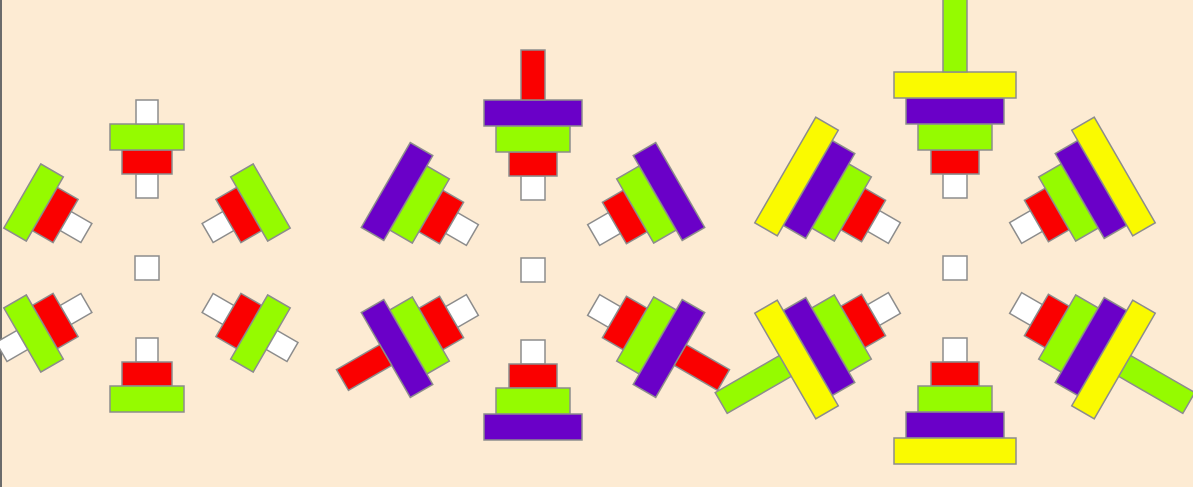 Image resolution: width=1193 pixels, height=487 pixels. Describe the element at coordinates (1, 243) in the screenshot. I see `left-edge-line` at that location.